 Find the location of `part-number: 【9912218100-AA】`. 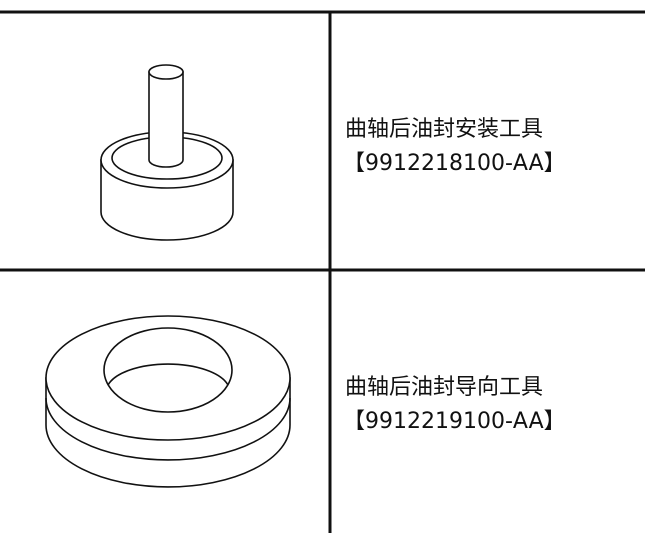

part-number: 【9912218100-AA】 is located at coordinates (454, 163).